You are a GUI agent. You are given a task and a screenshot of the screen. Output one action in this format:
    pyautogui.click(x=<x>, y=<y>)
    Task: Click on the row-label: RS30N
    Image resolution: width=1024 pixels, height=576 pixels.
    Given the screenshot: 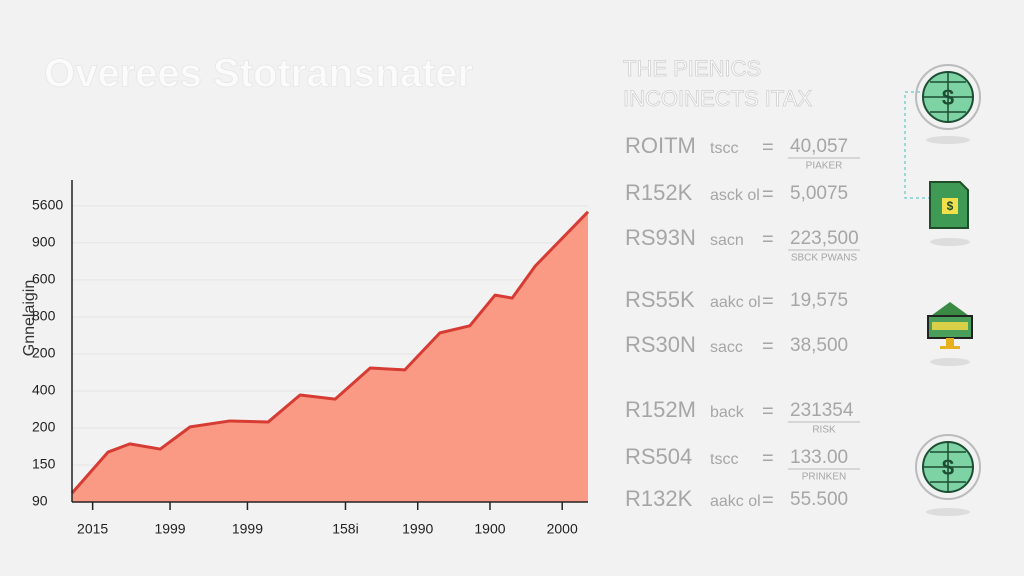 What is the action you would take?
    pyautogui.click(x=660, y=344)
    